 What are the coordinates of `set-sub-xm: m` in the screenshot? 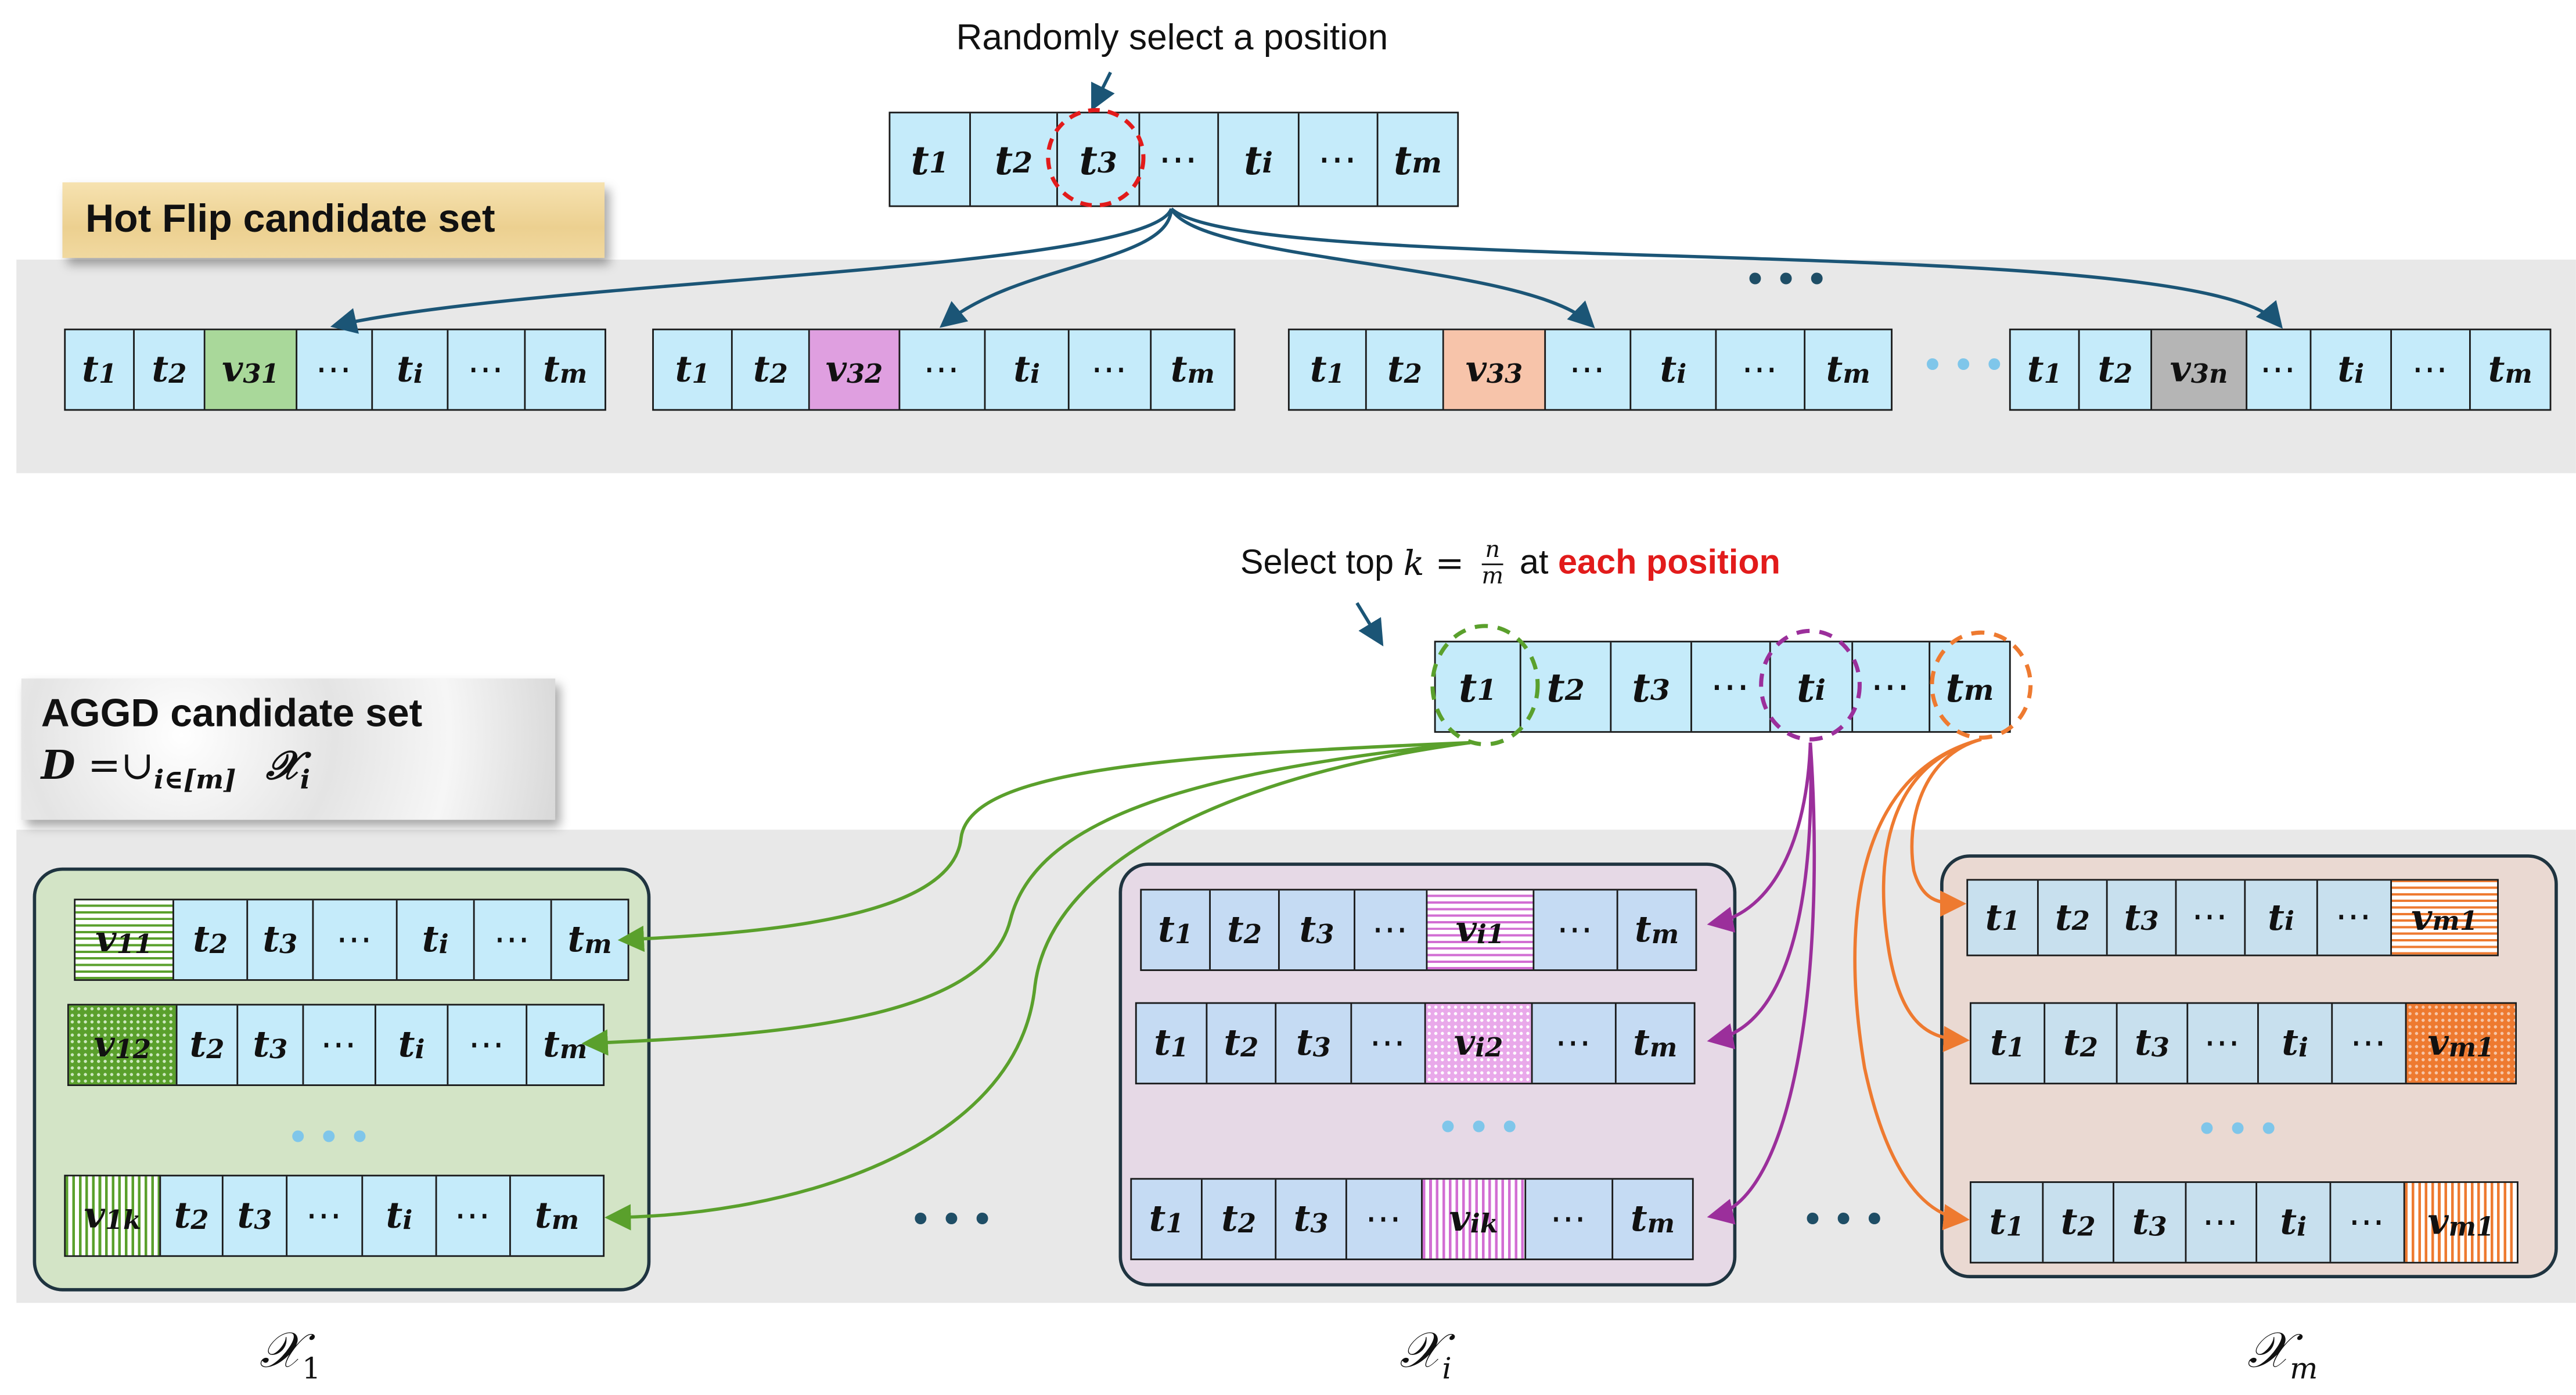 It's located at (2304, 1369).